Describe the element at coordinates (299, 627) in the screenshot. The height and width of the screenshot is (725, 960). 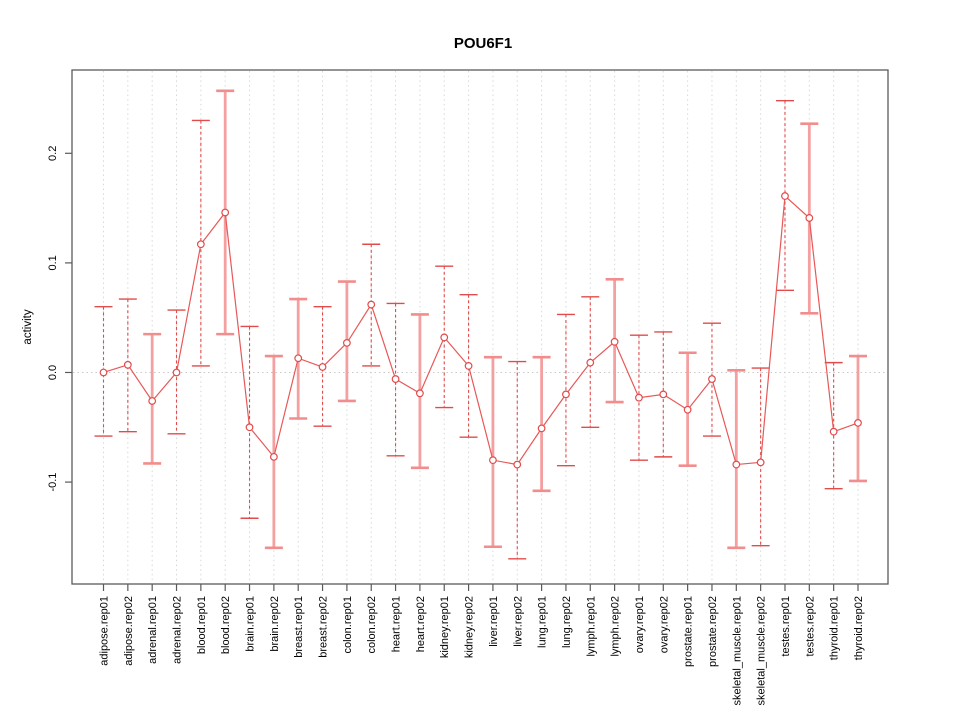
I see `x-tick-label: breast.rep01` at that location.